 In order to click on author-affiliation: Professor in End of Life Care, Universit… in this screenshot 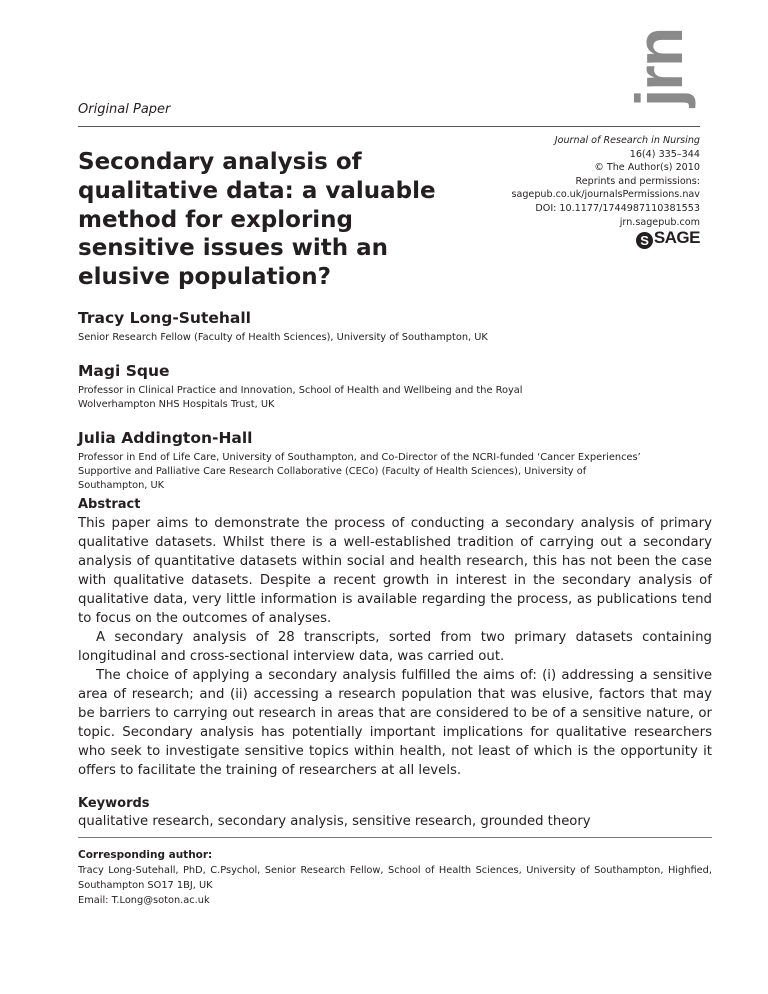, I will do `click(359, 471)`.